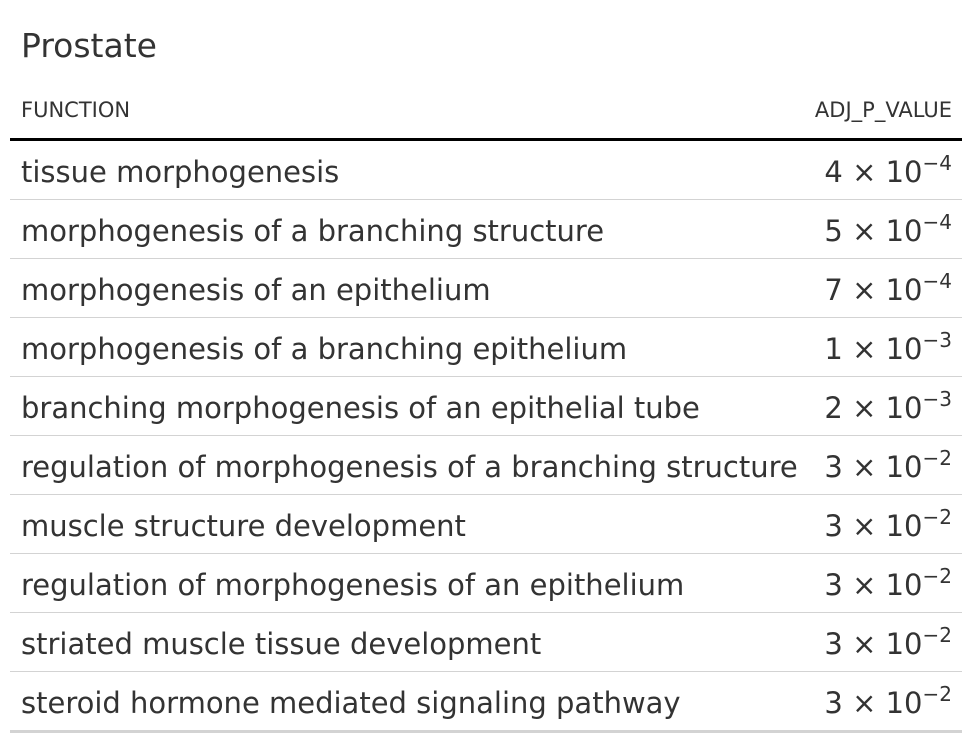 Image resolution: width=972 pixels, height=744 pixels. Describe the element at coordinates (281, 644) in the screenshot. I see `function-cell: striated muscle tissue development` at that location.